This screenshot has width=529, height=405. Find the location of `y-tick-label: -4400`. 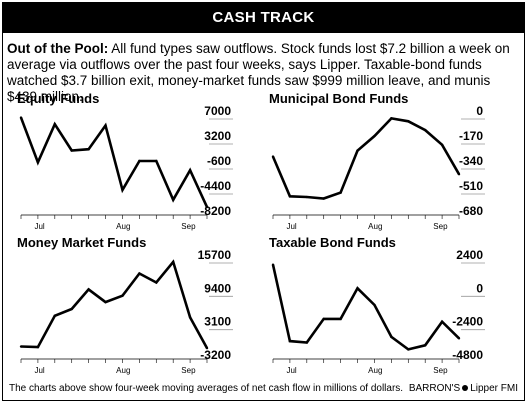

y-tick-label: -4400 is located at coordinates (215, 186).